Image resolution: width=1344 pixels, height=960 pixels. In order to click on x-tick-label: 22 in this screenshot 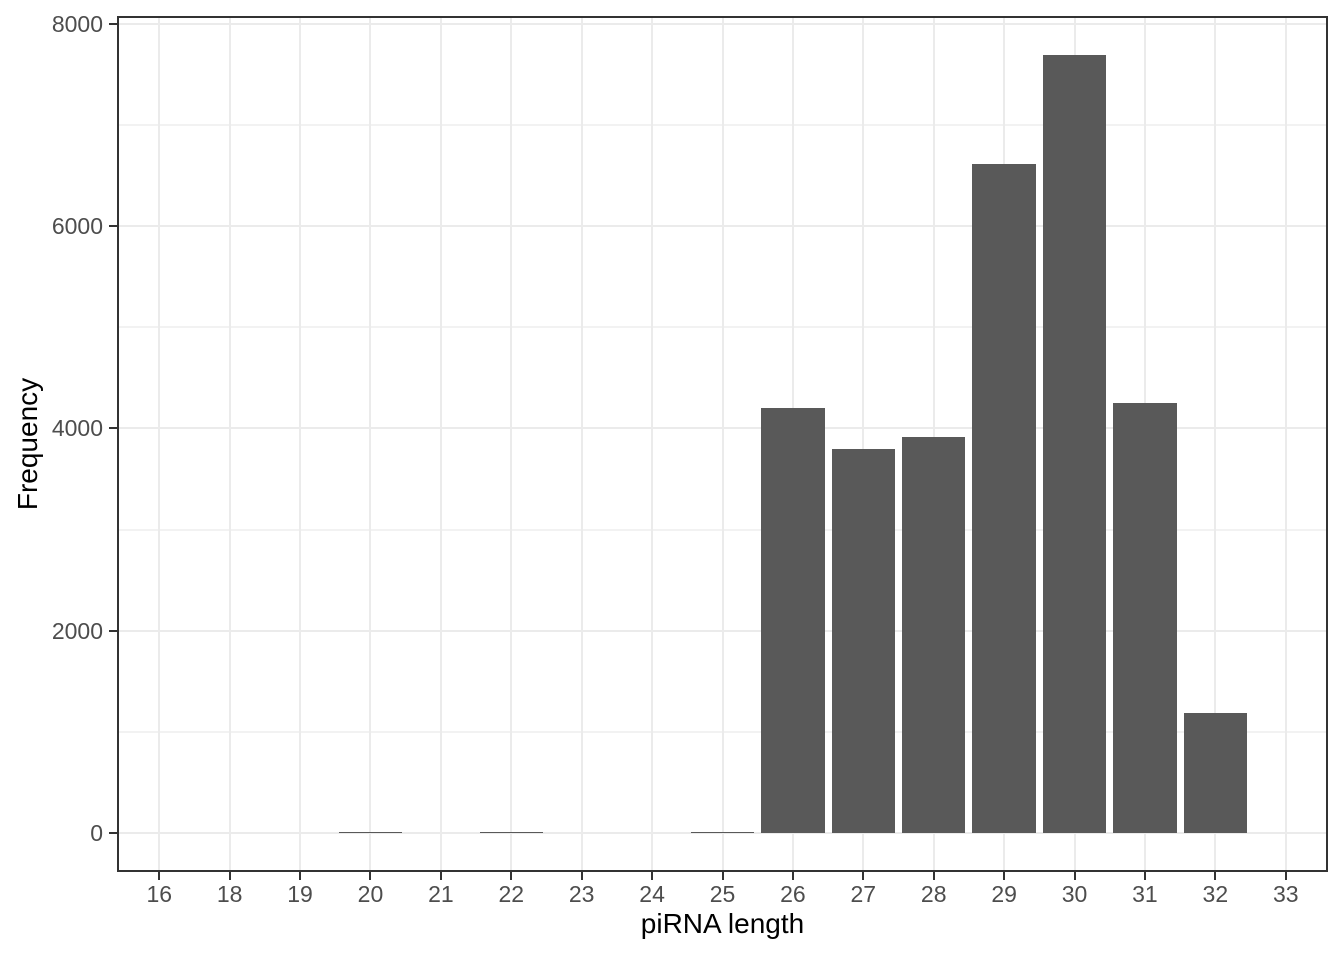, I will do `click(511, 894)`.